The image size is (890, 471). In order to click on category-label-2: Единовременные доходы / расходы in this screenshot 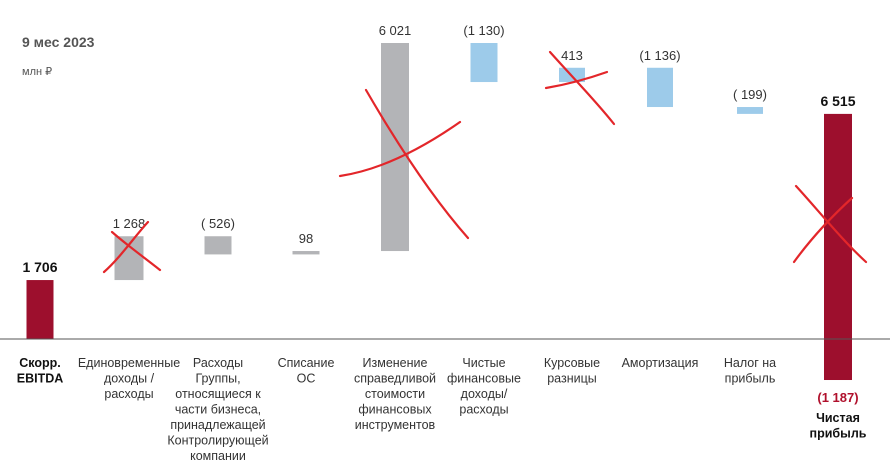, I will do `click(129, 378)`.